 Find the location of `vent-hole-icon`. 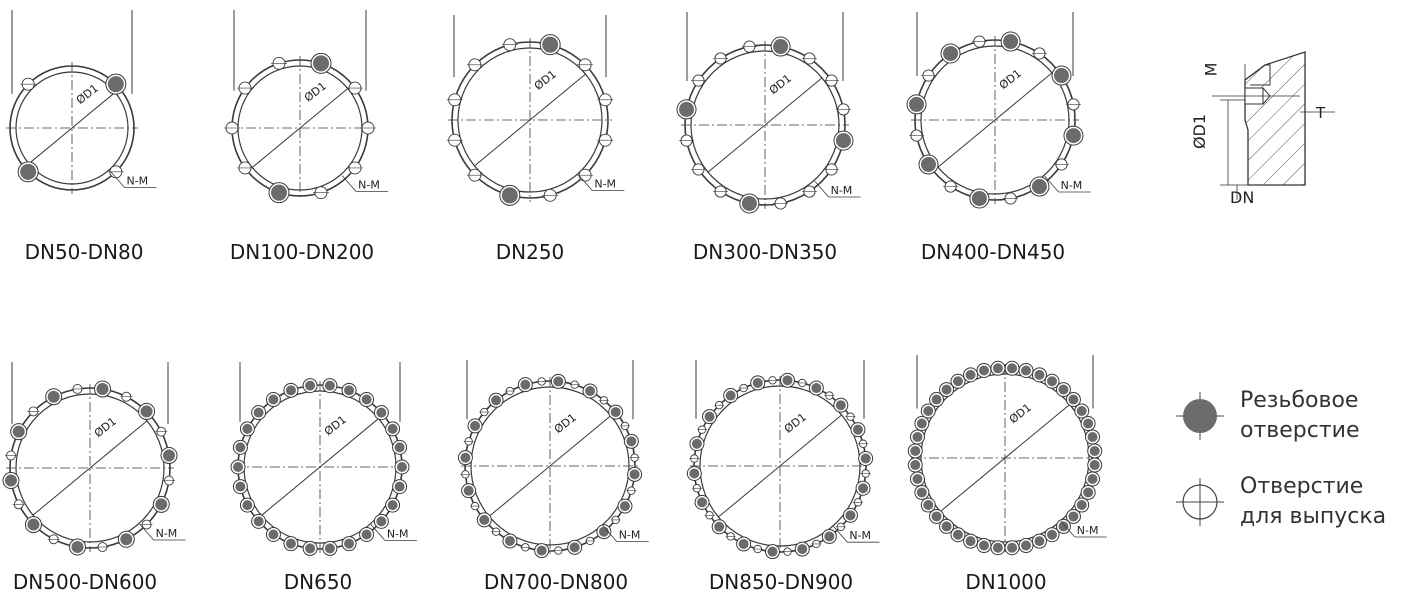

vent-hole-icon is located at coordinates (1200, 502).